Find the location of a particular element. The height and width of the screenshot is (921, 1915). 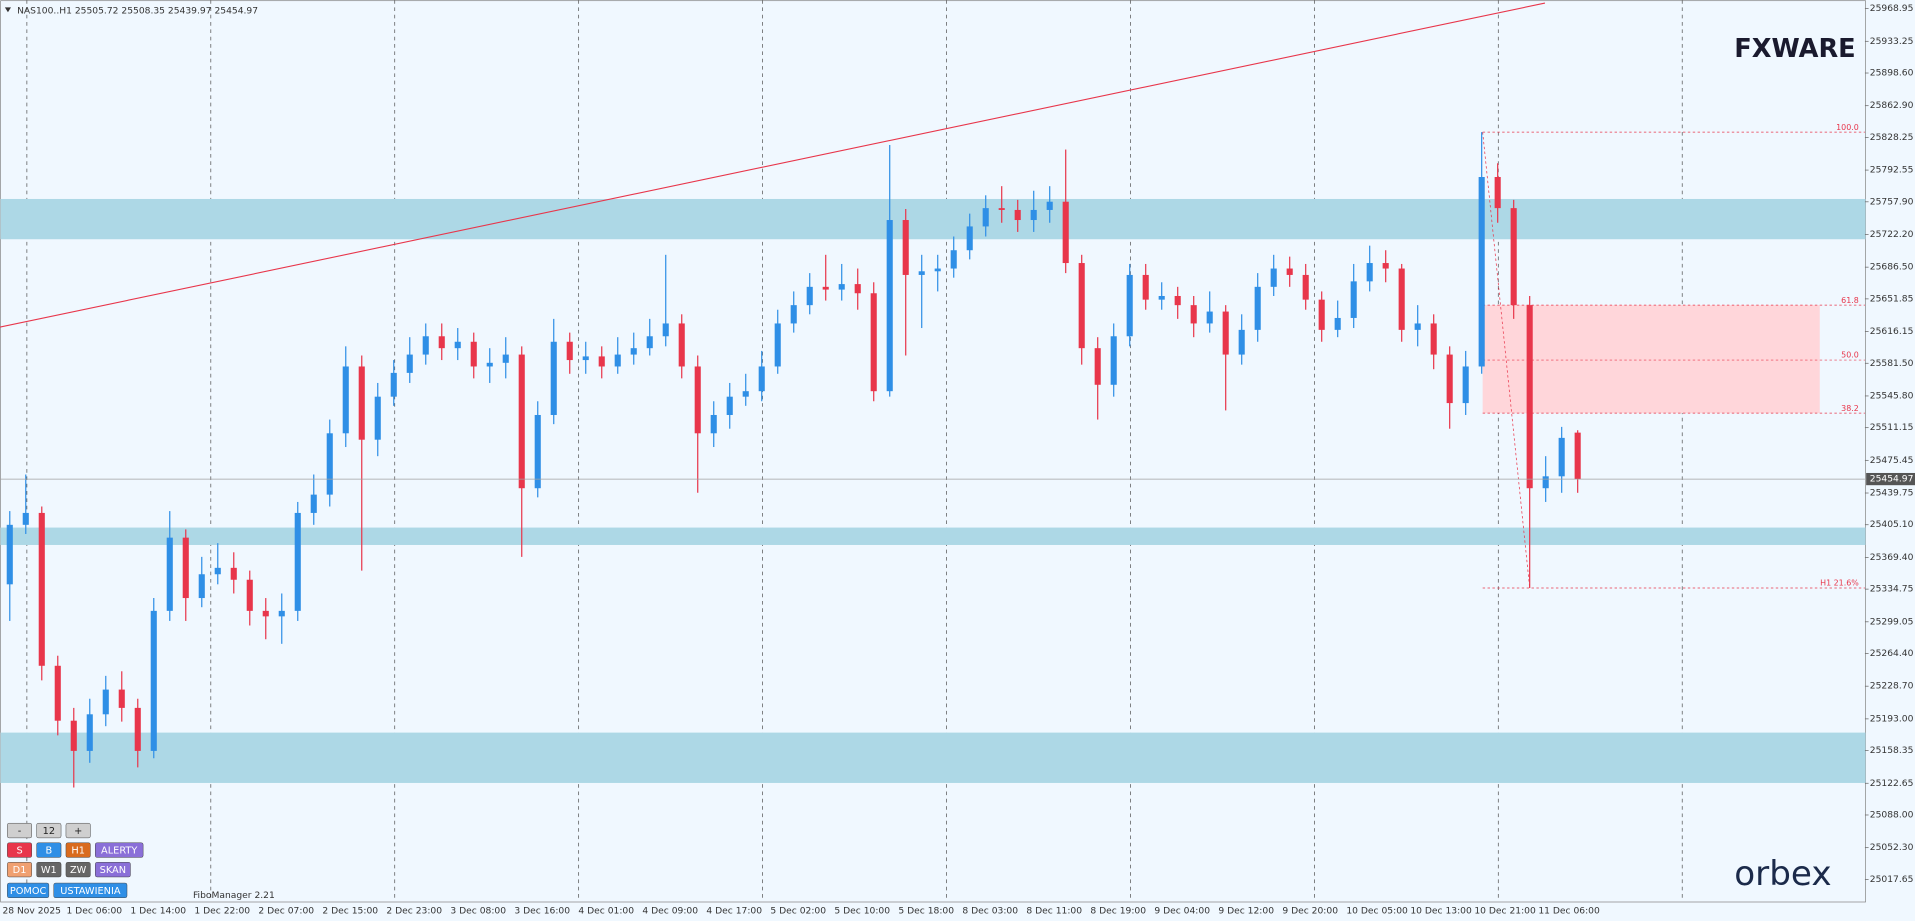

x-tick-label: 1 Dec 14:00 is located at coordinates (158, 912).